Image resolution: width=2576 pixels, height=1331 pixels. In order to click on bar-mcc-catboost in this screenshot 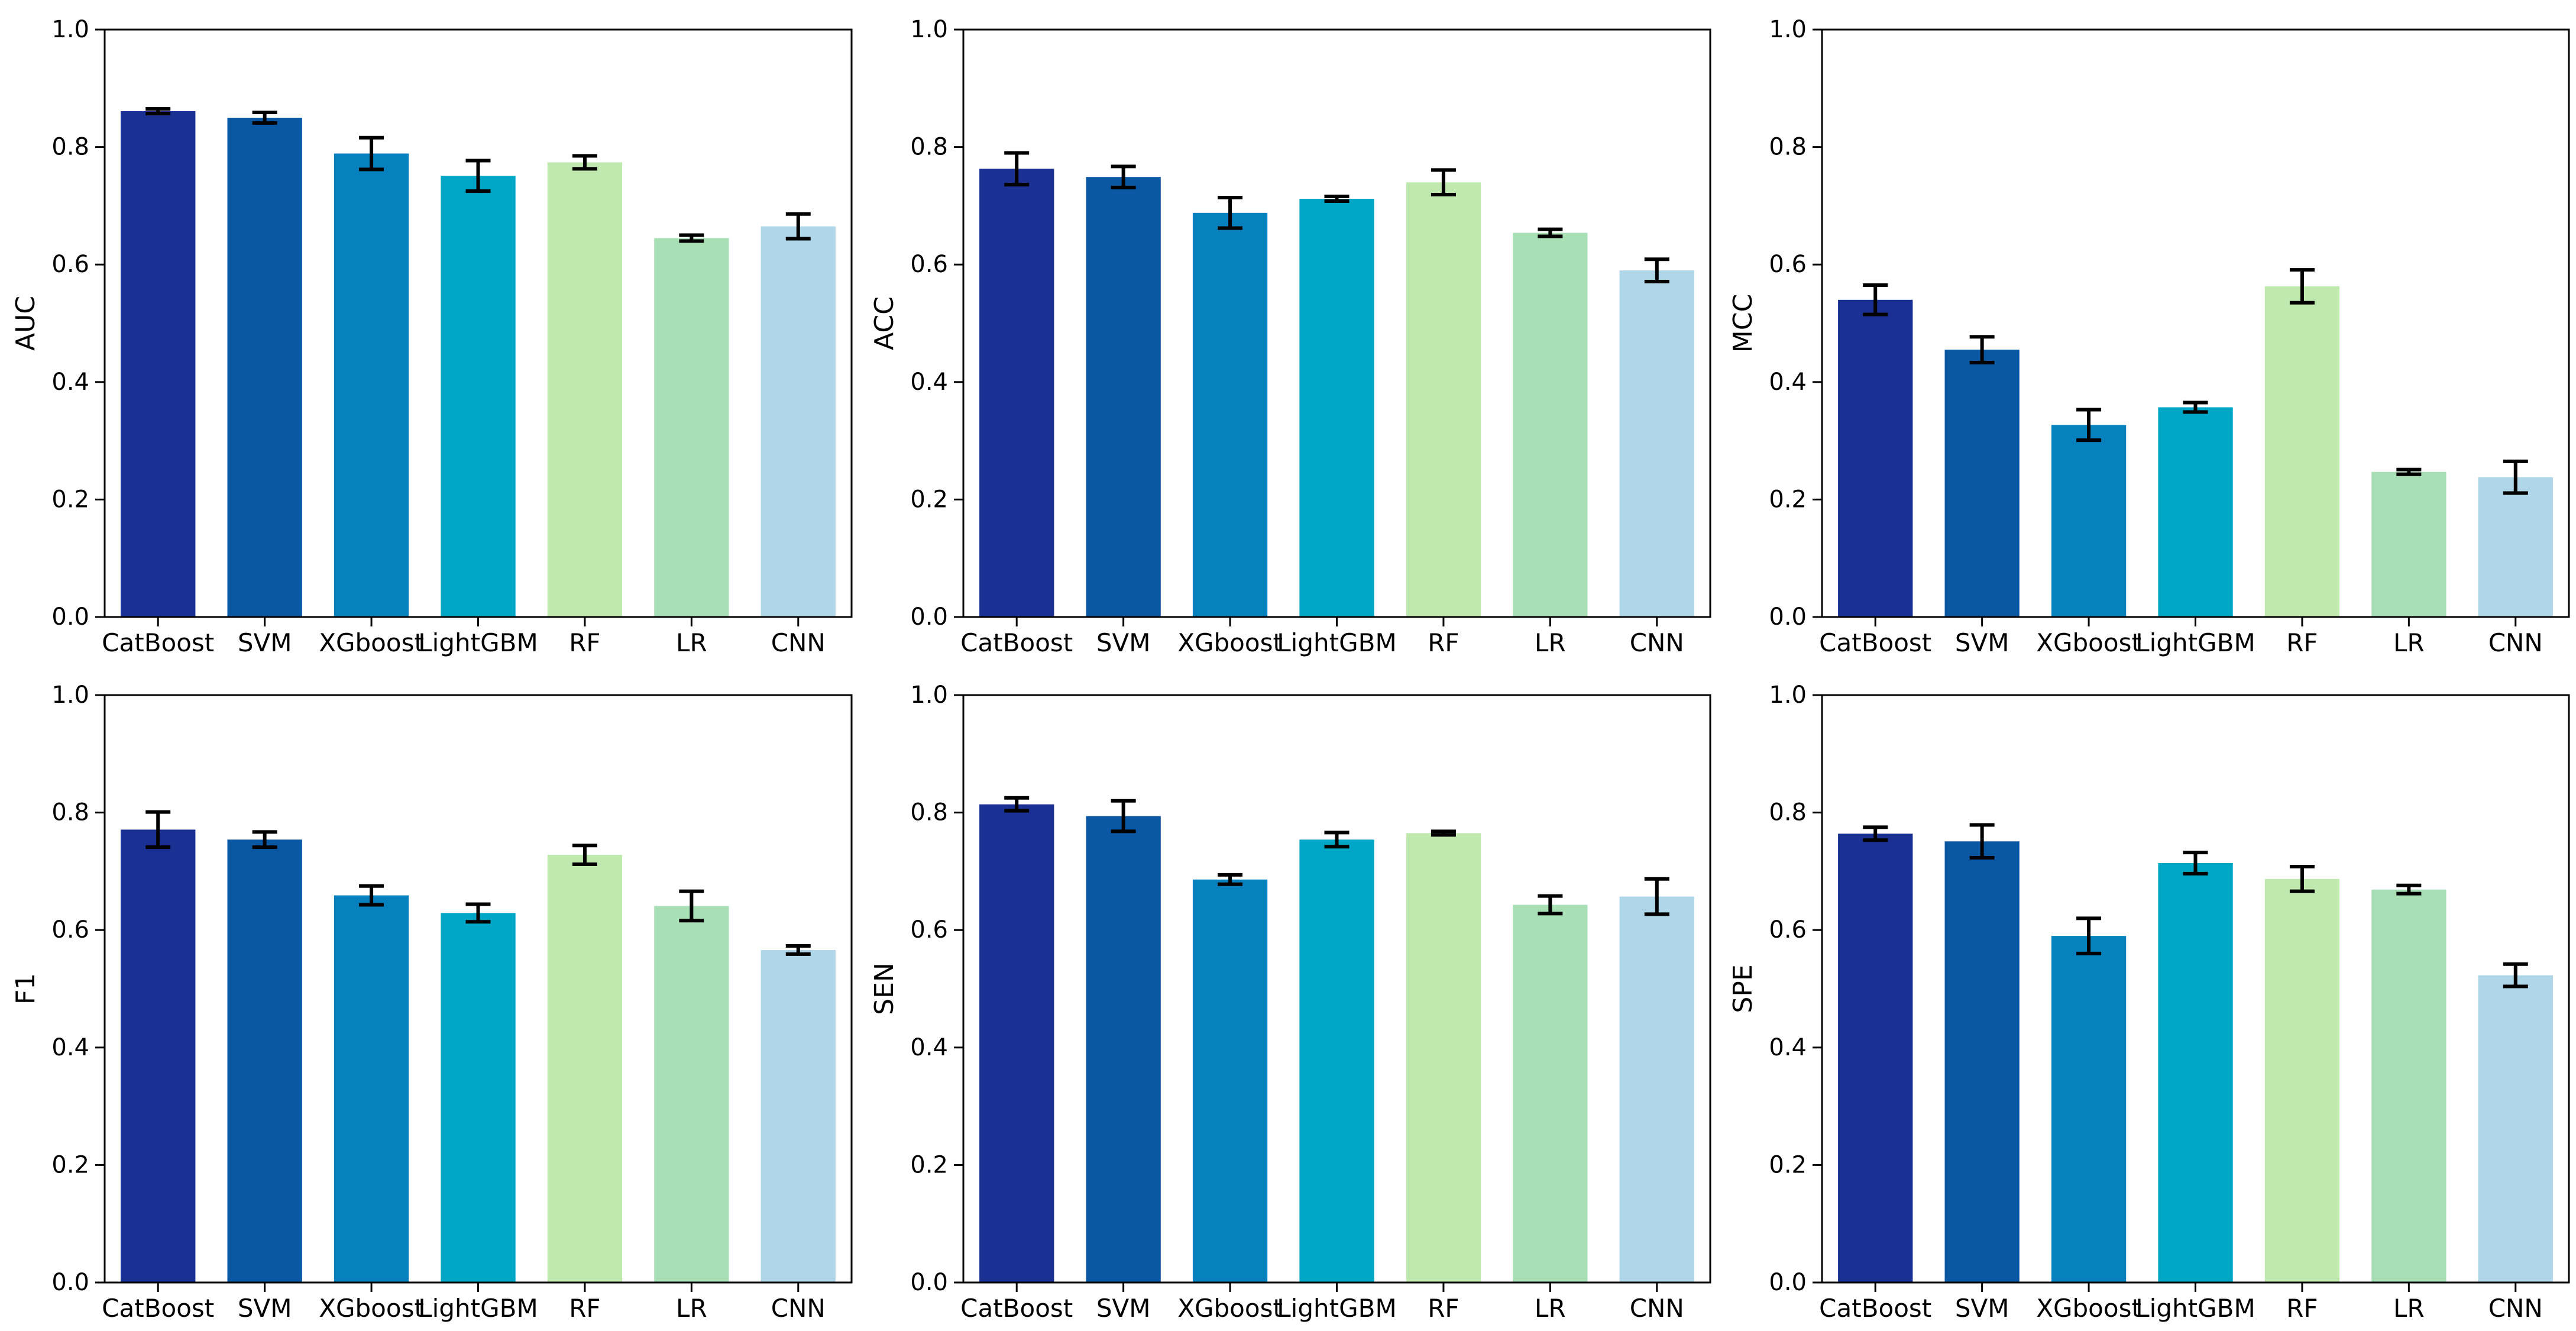, I will do `click(1876, 458)`.